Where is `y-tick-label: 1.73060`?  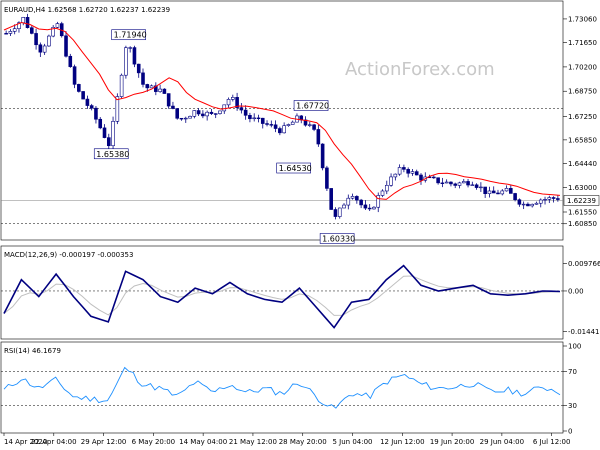
y-tick-label: 1.73060 is located at coordinates (582, 19).